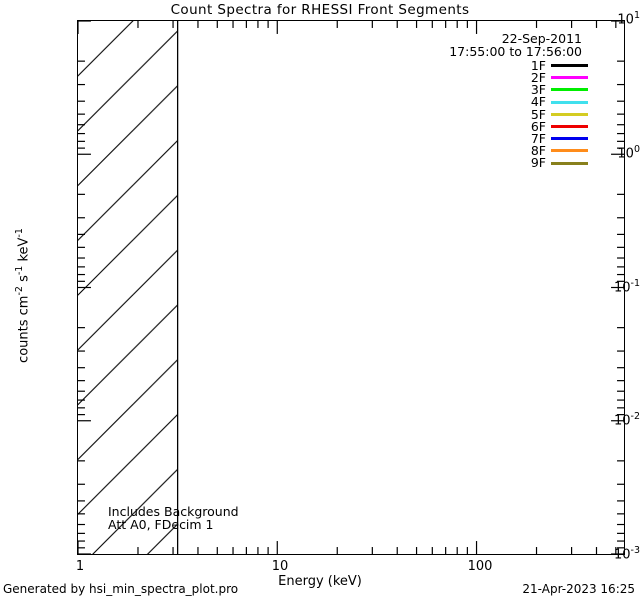  What do you see at coordinates (512, 78) in the screenshot?
I see `legend-item-2f: 2F` at bounding box center [512, 78].